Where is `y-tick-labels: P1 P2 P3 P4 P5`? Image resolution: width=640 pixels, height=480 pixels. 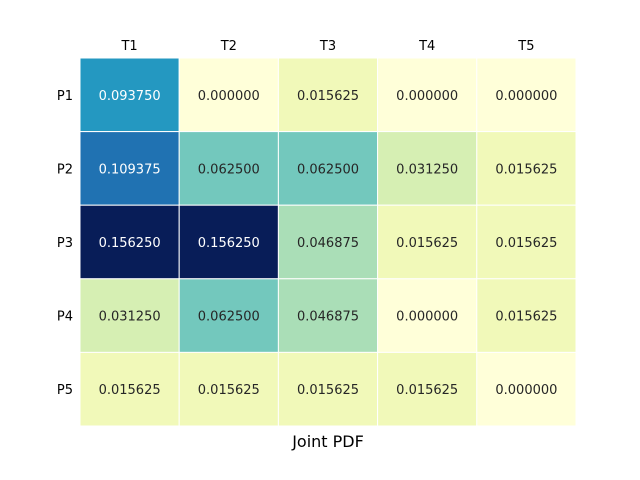
y-tick-labels: P1 P2 P3 P4 P5 is located at coordinates (65, 243).